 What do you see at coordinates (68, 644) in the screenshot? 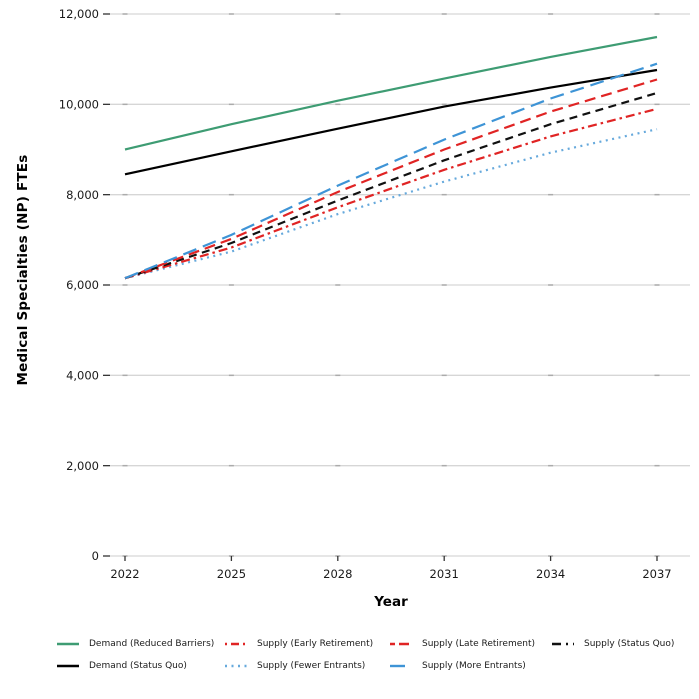
I see `legend-swatch-demand_reduced_barriers` at bounding box center [68, 644].